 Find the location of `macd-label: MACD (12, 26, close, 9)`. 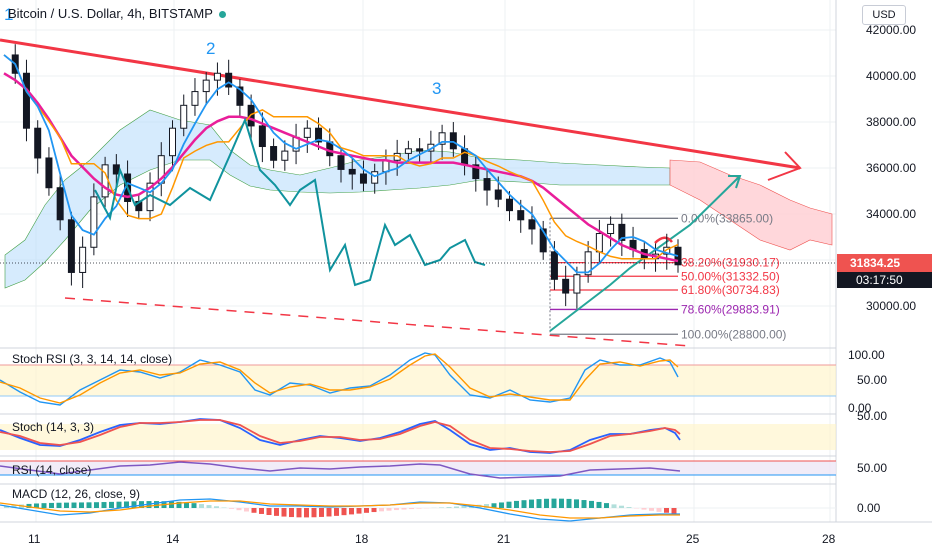

macd-label: MACD (12, 26, close, 9) is located at coordinates (76, 494).